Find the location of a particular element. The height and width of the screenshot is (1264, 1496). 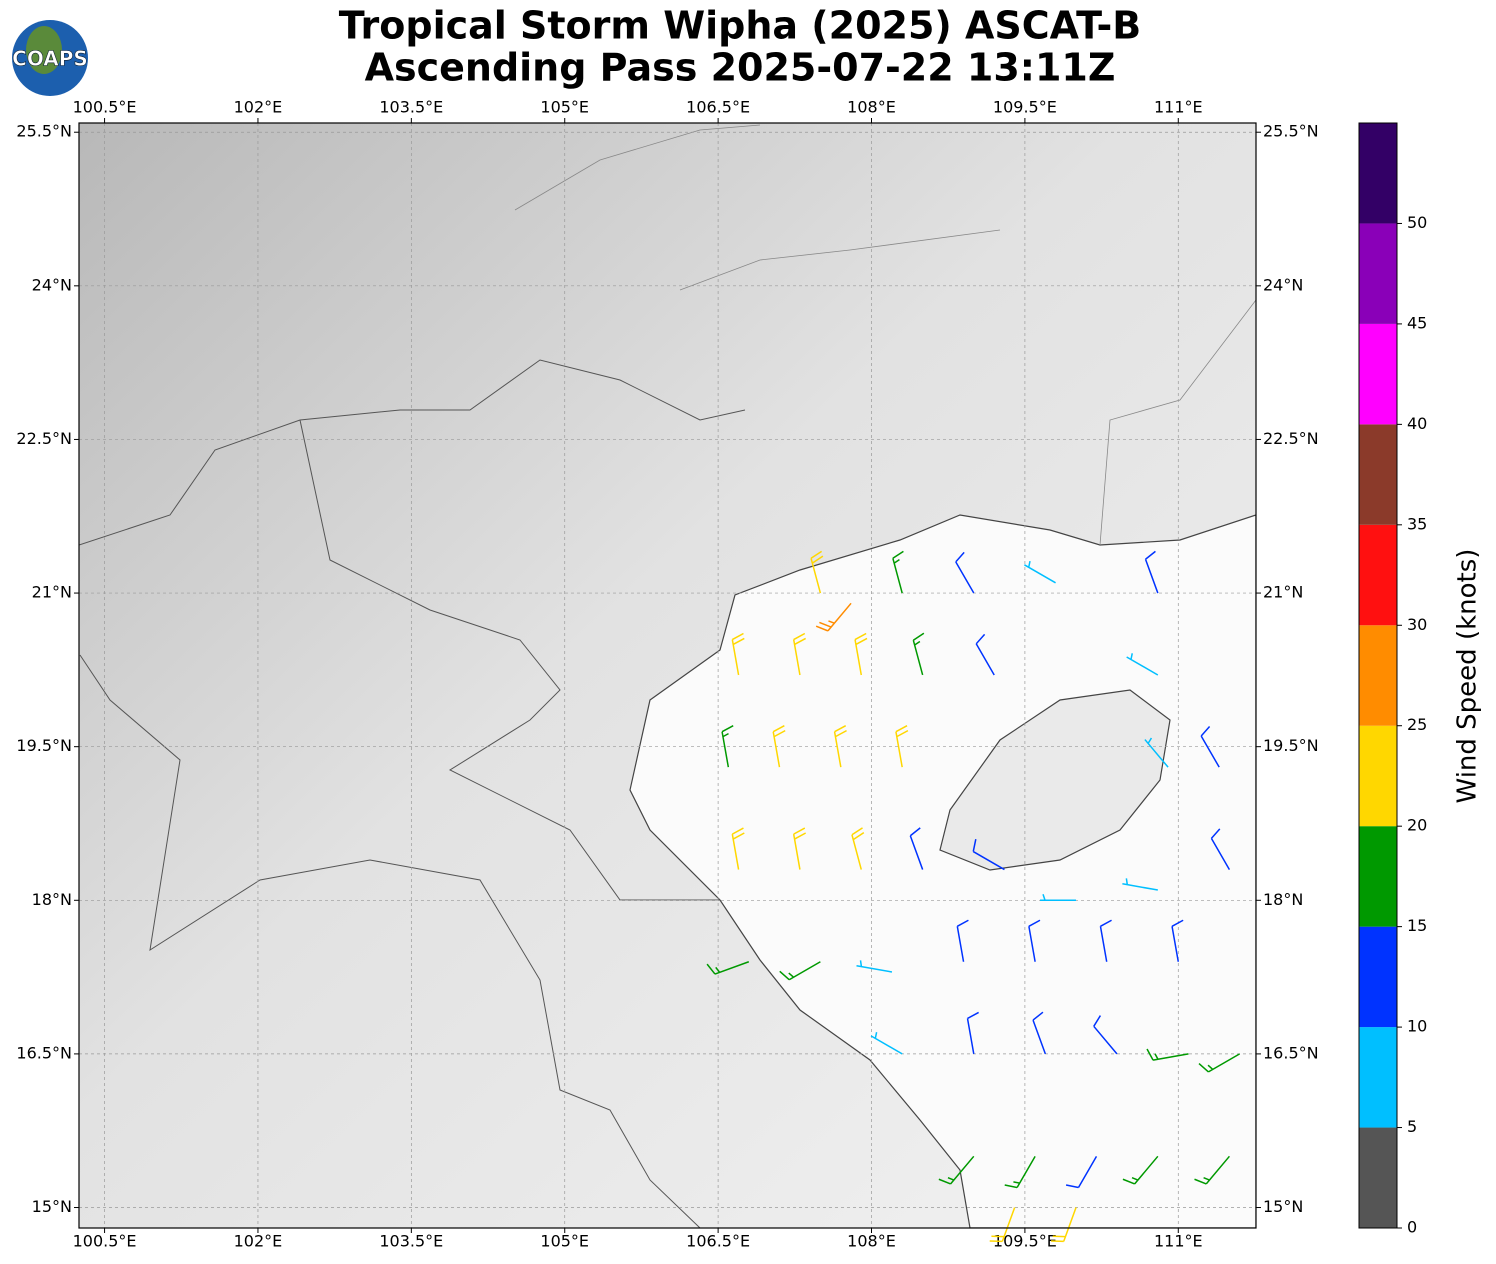

colorbar-tick-label: 45 is located at coordinates (1417, 322).